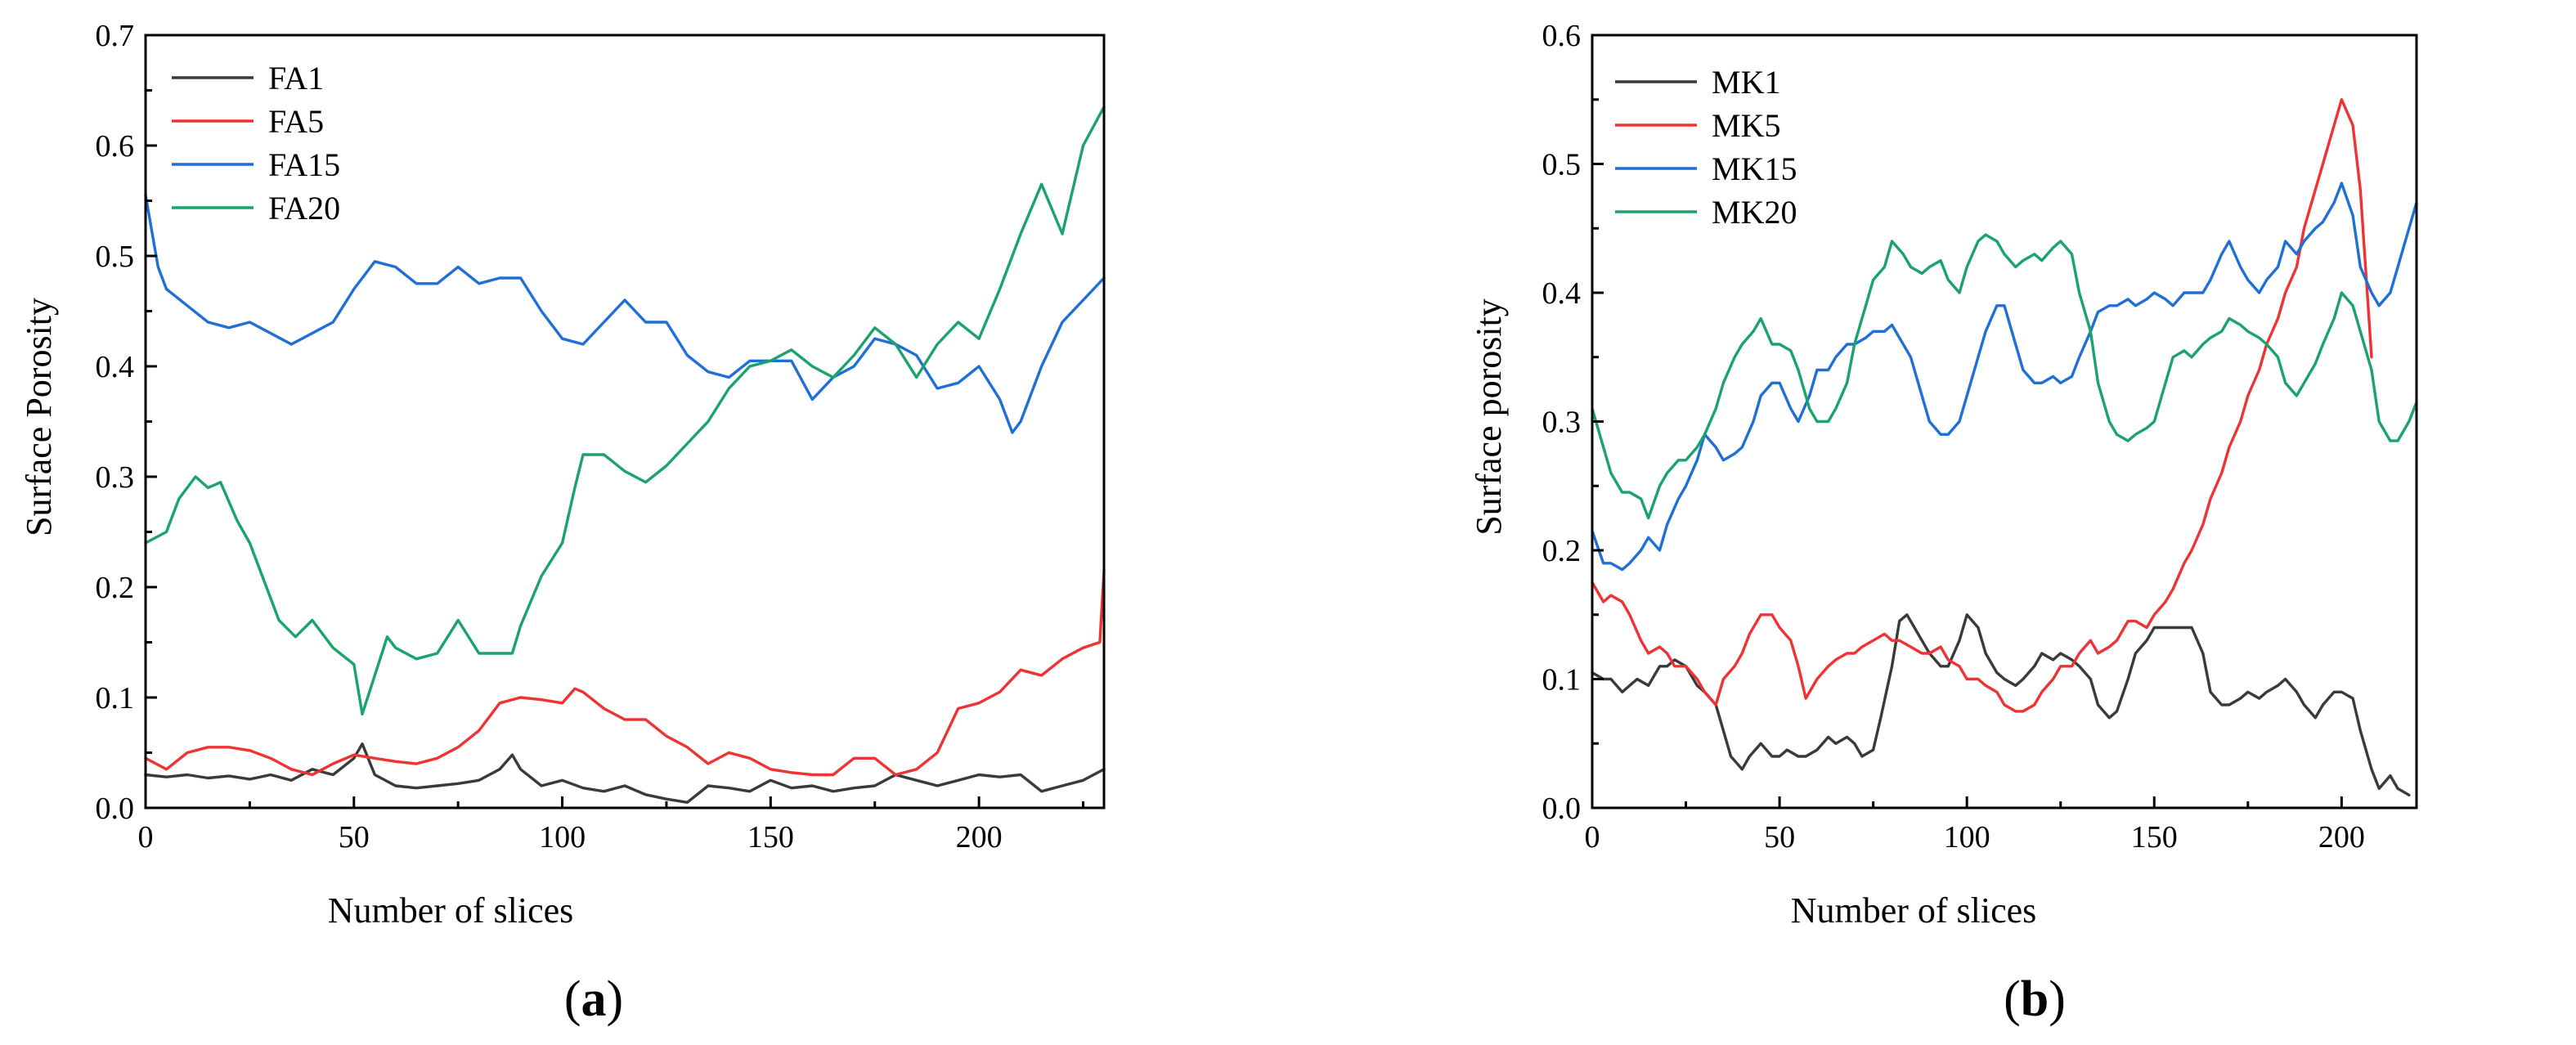 The width and height of the screenshot is (2576, 1045). Describe the element at coordinates (39, 417) in the screenshot. I see `y-axis-title-a: Surface Porosity` at that location.